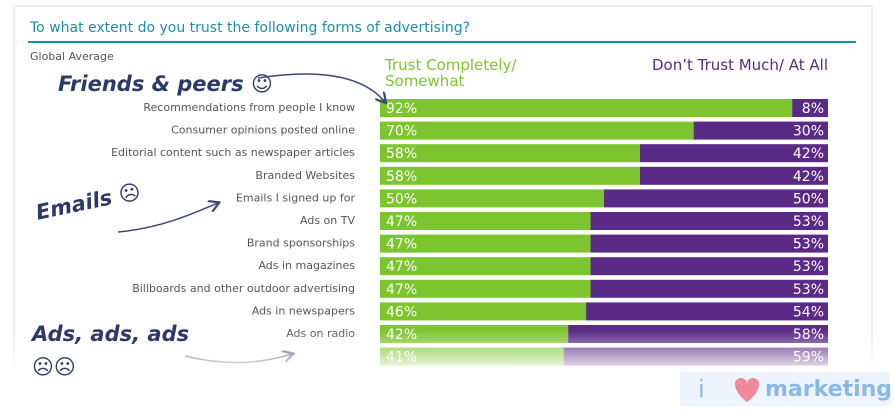 Image resolution: width=894 pixels, height=412 pixels. What do you see at coordinates (451, 73) in the screenshot?
I see `legend-entry: Trust Completely/ Somewhat` at bounding box center [451, 73].